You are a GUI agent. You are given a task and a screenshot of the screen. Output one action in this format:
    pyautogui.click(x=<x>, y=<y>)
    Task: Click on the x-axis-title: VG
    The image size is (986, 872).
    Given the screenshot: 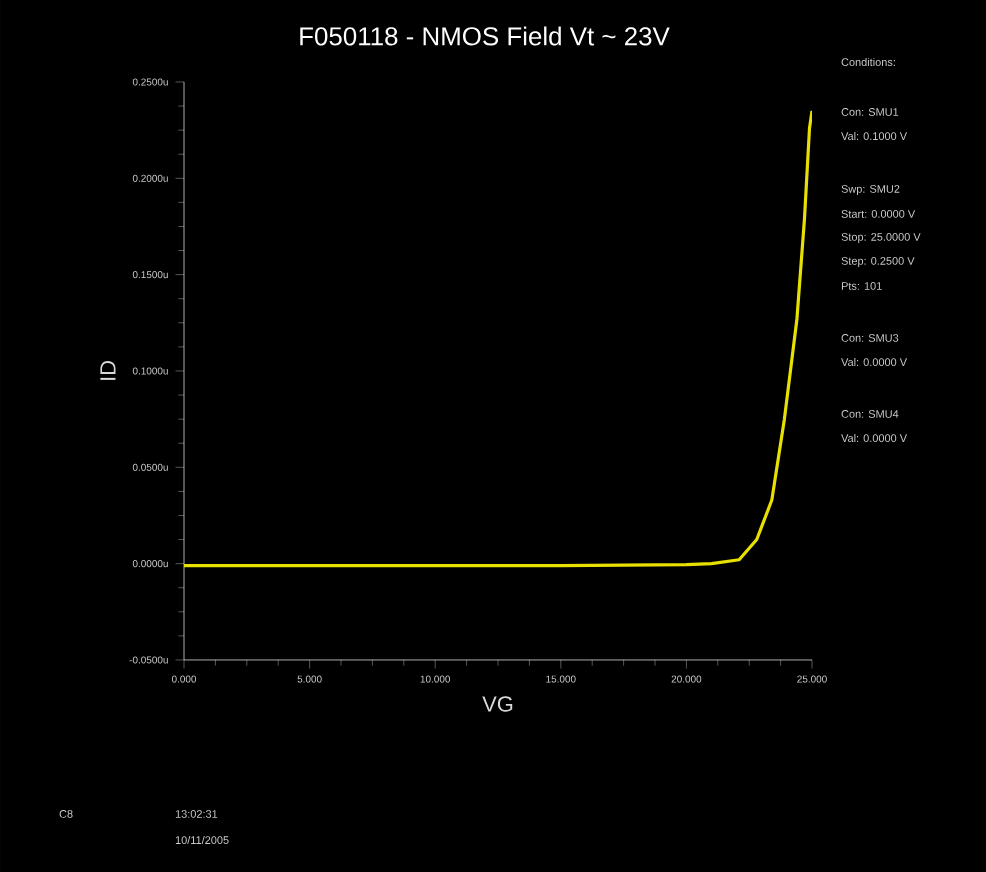 What is the action you would take?
    pyautogui.click(x=497, y=704)
    